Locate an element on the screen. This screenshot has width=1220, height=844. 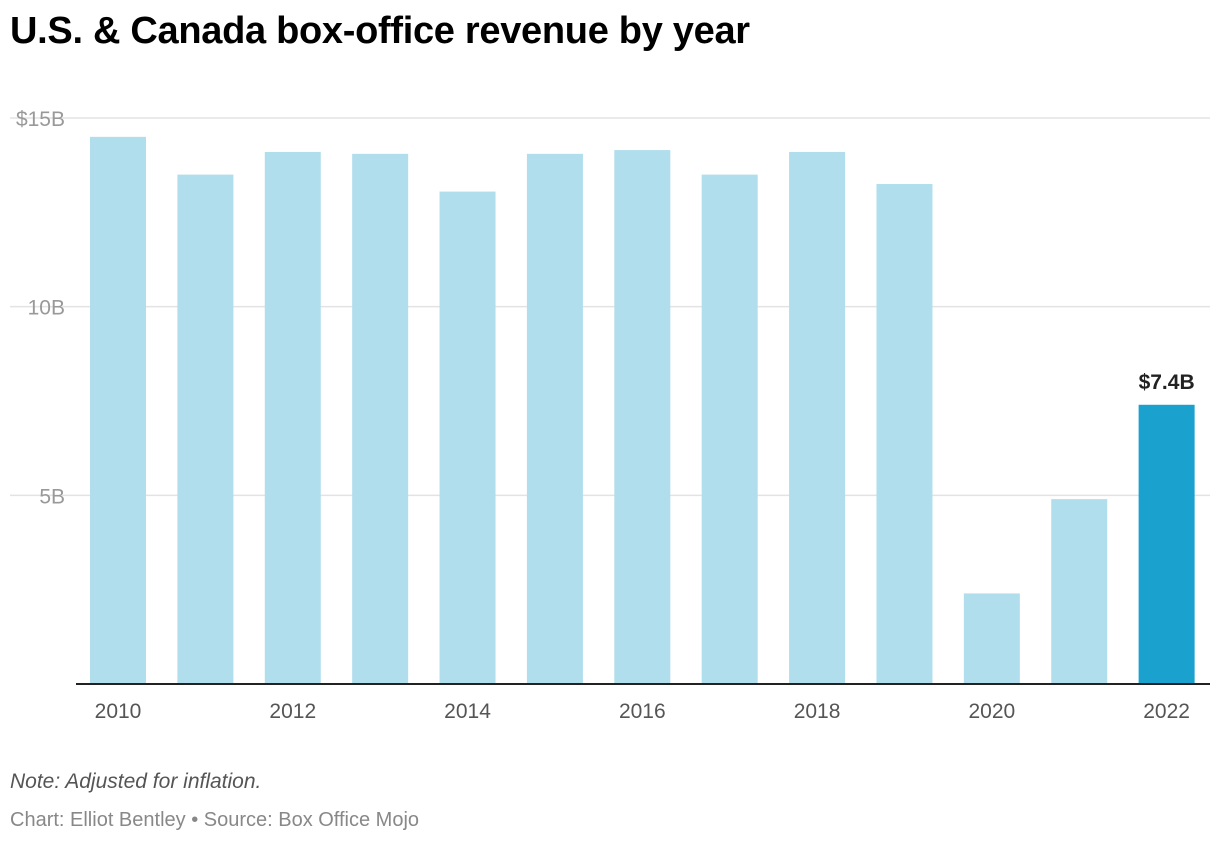
bar-value-label: $7.4B is located at coordinates (1167, 382).